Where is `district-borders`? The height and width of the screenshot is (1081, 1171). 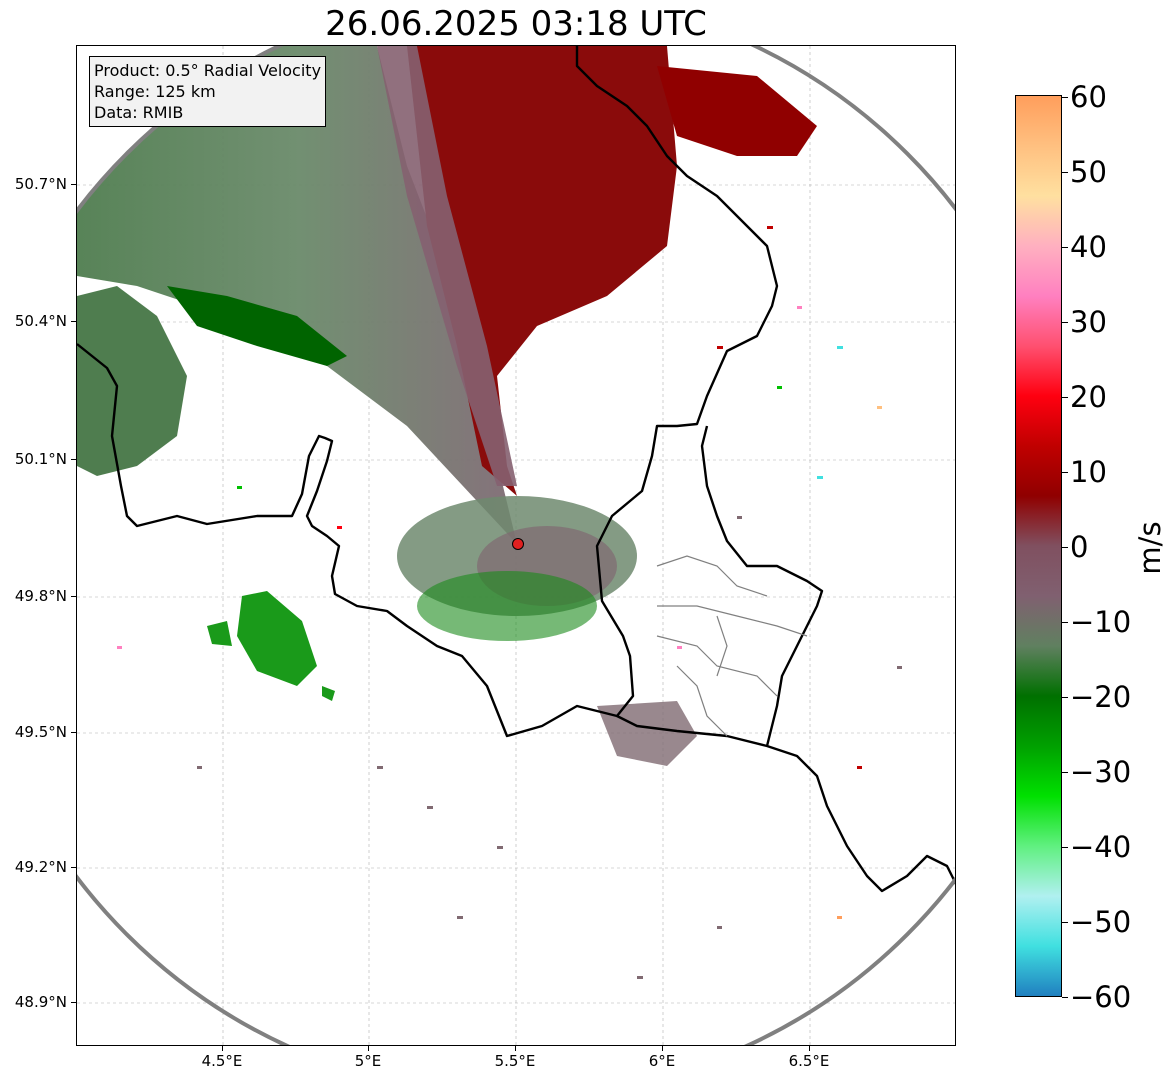
district-borders is located at coordinates (732, 646).